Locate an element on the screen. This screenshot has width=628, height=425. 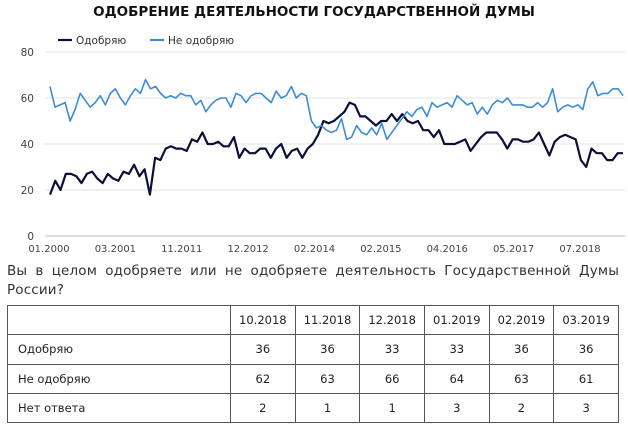
y-tick-label: 60 is located at coordinates (27, 99).